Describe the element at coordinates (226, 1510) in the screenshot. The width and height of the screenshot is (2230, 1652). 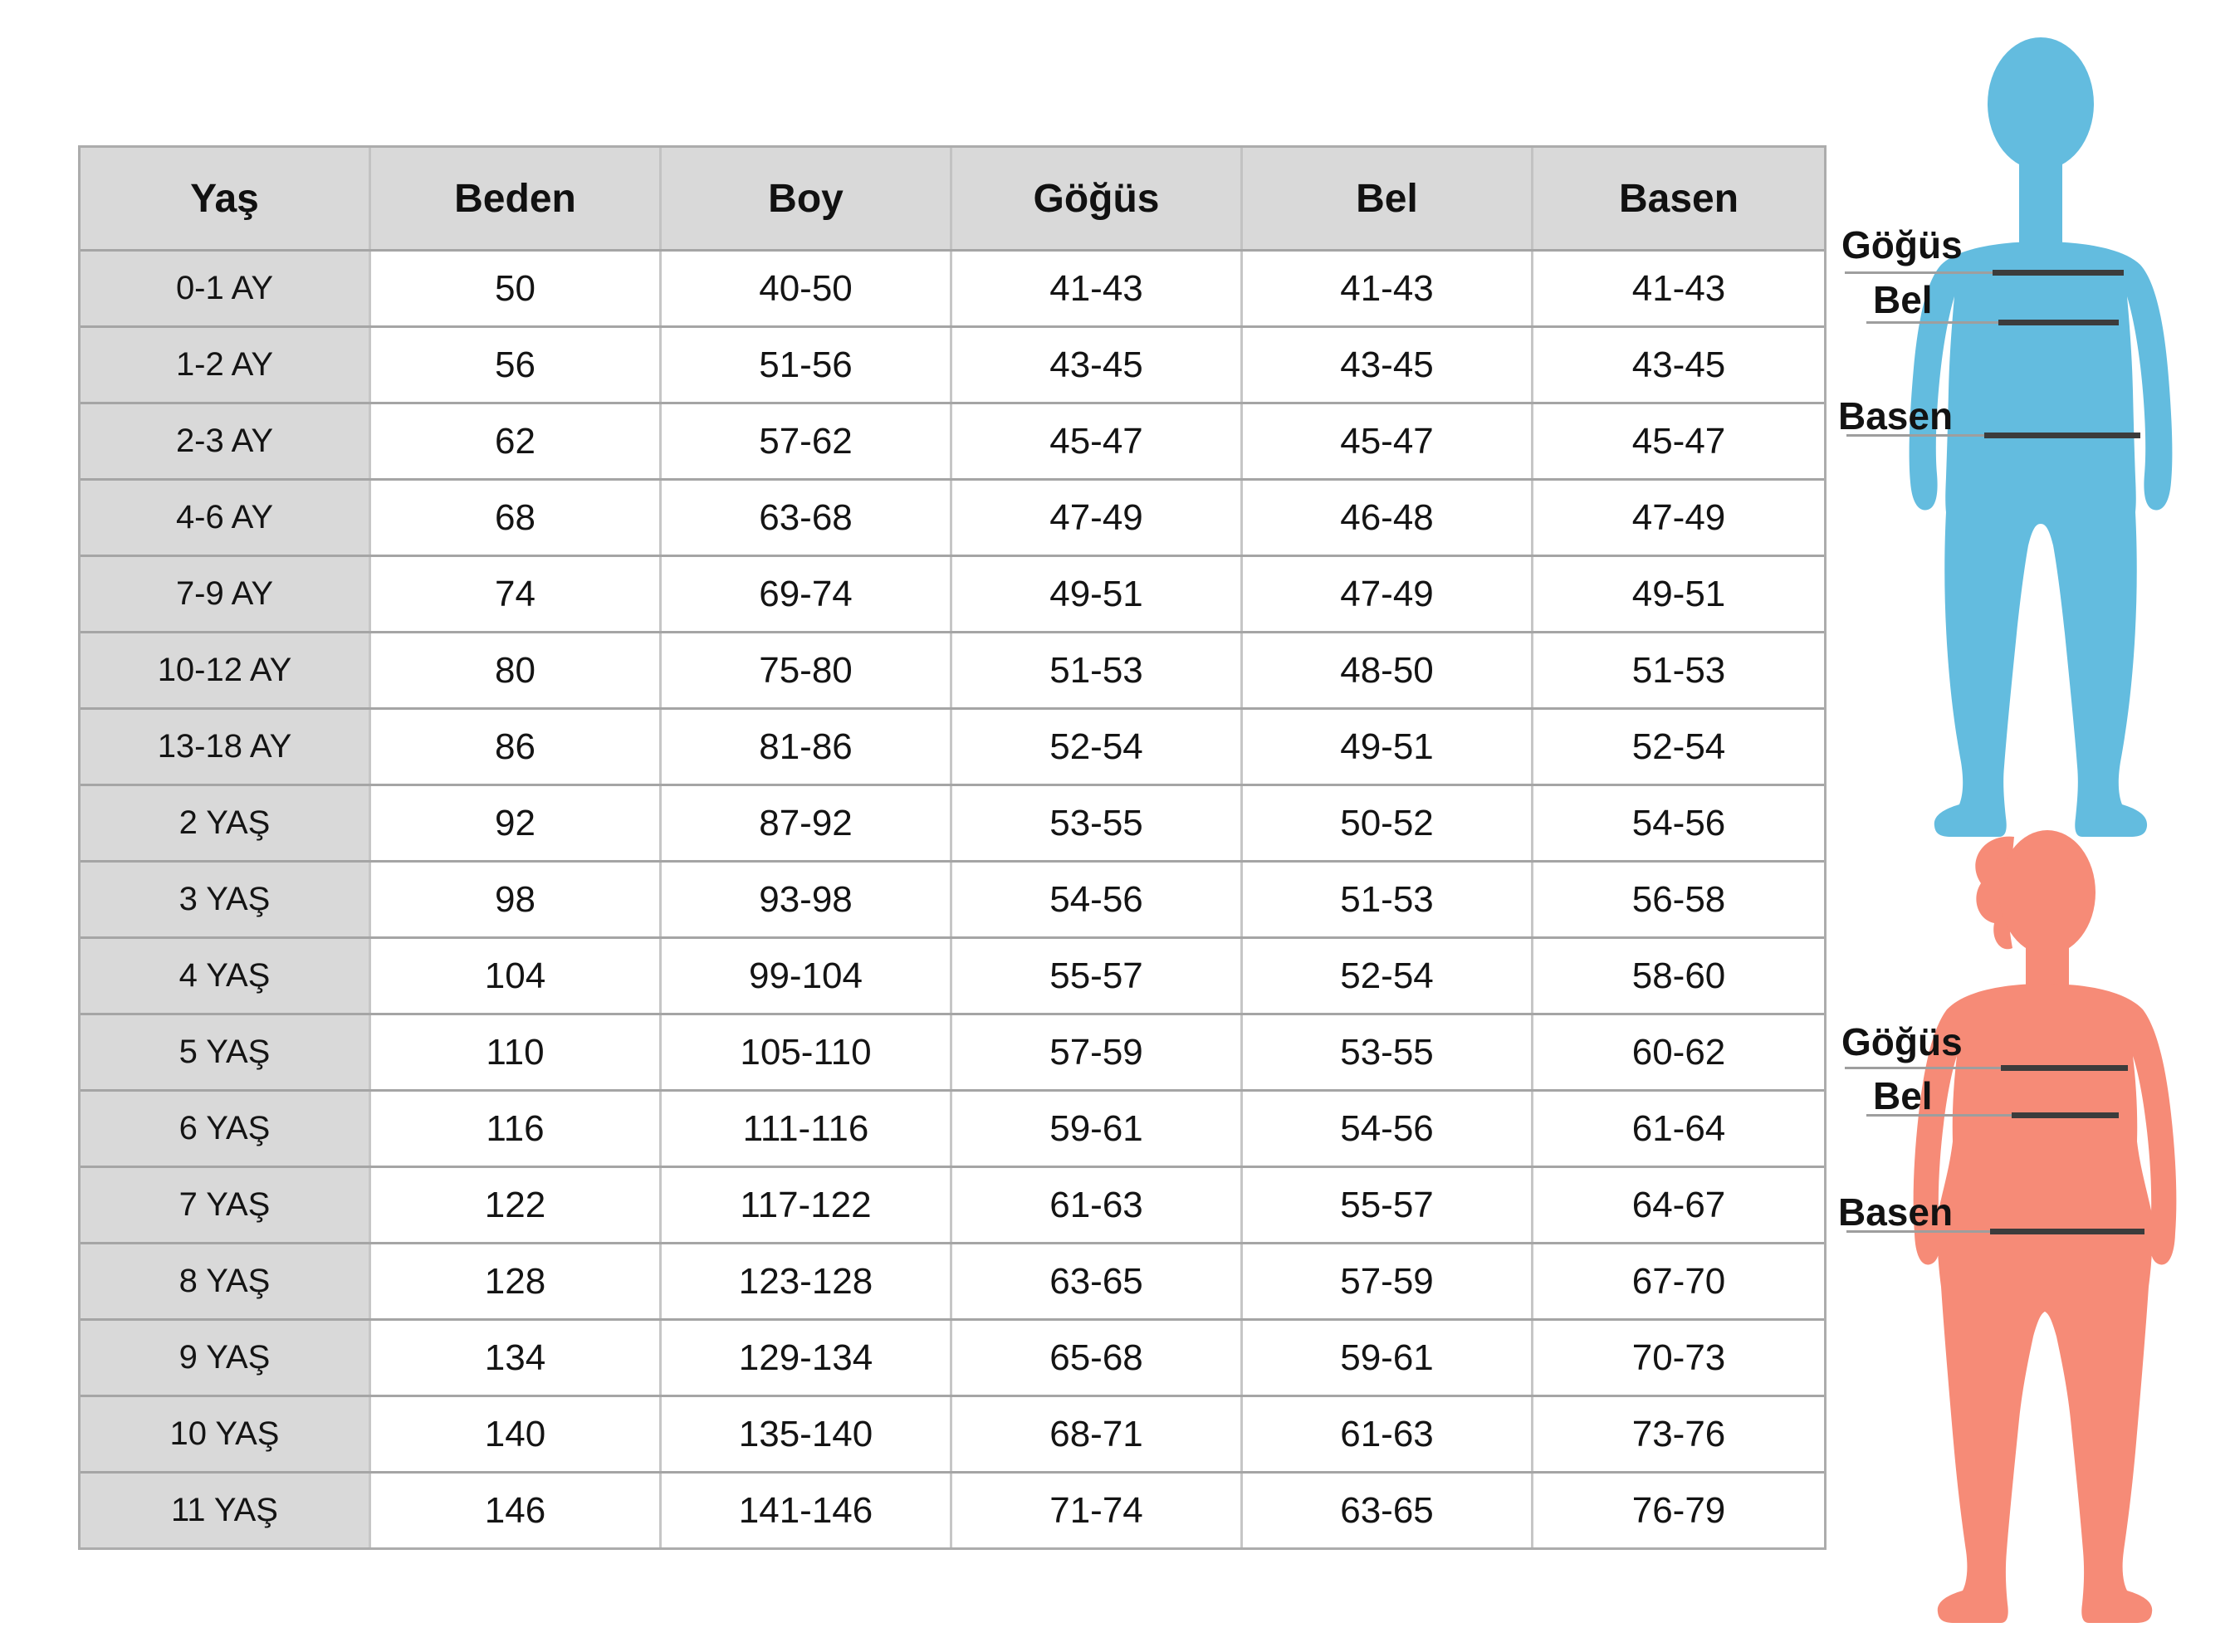
I see `age-cell: 11 YAŞ` at that location.